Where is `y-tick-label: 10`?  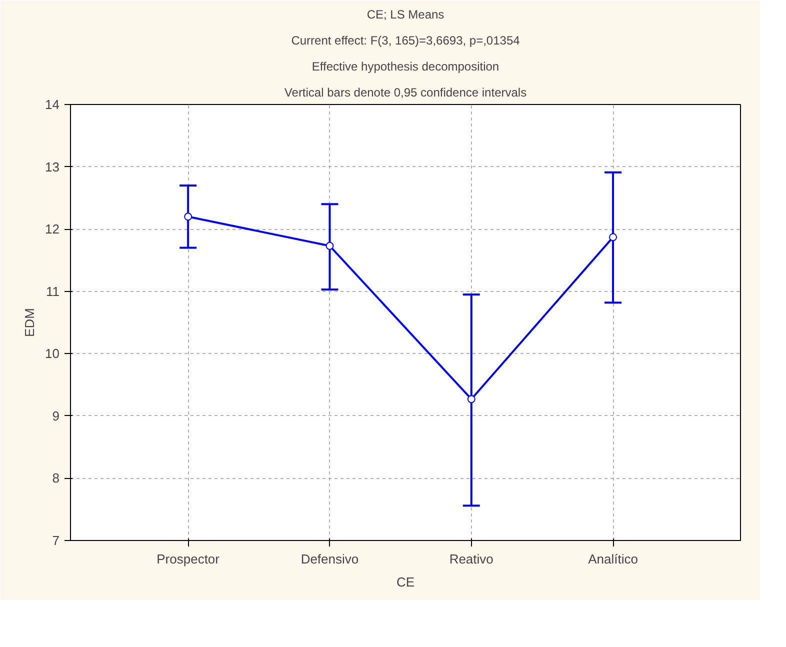 y-tick-label: 10 is located at coordinates (52, 354).